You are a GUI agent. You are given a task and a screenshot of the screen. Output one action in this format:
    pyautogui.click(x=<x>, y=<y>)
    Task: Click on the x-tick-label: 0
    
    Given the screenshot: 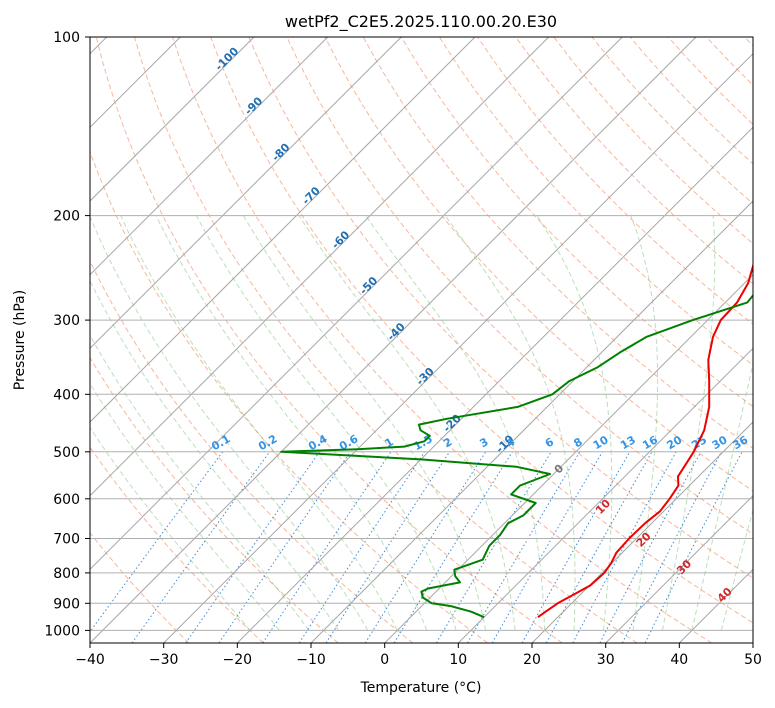 What is the action you would take?
    pyautogui.click(x=384, y=660)
    